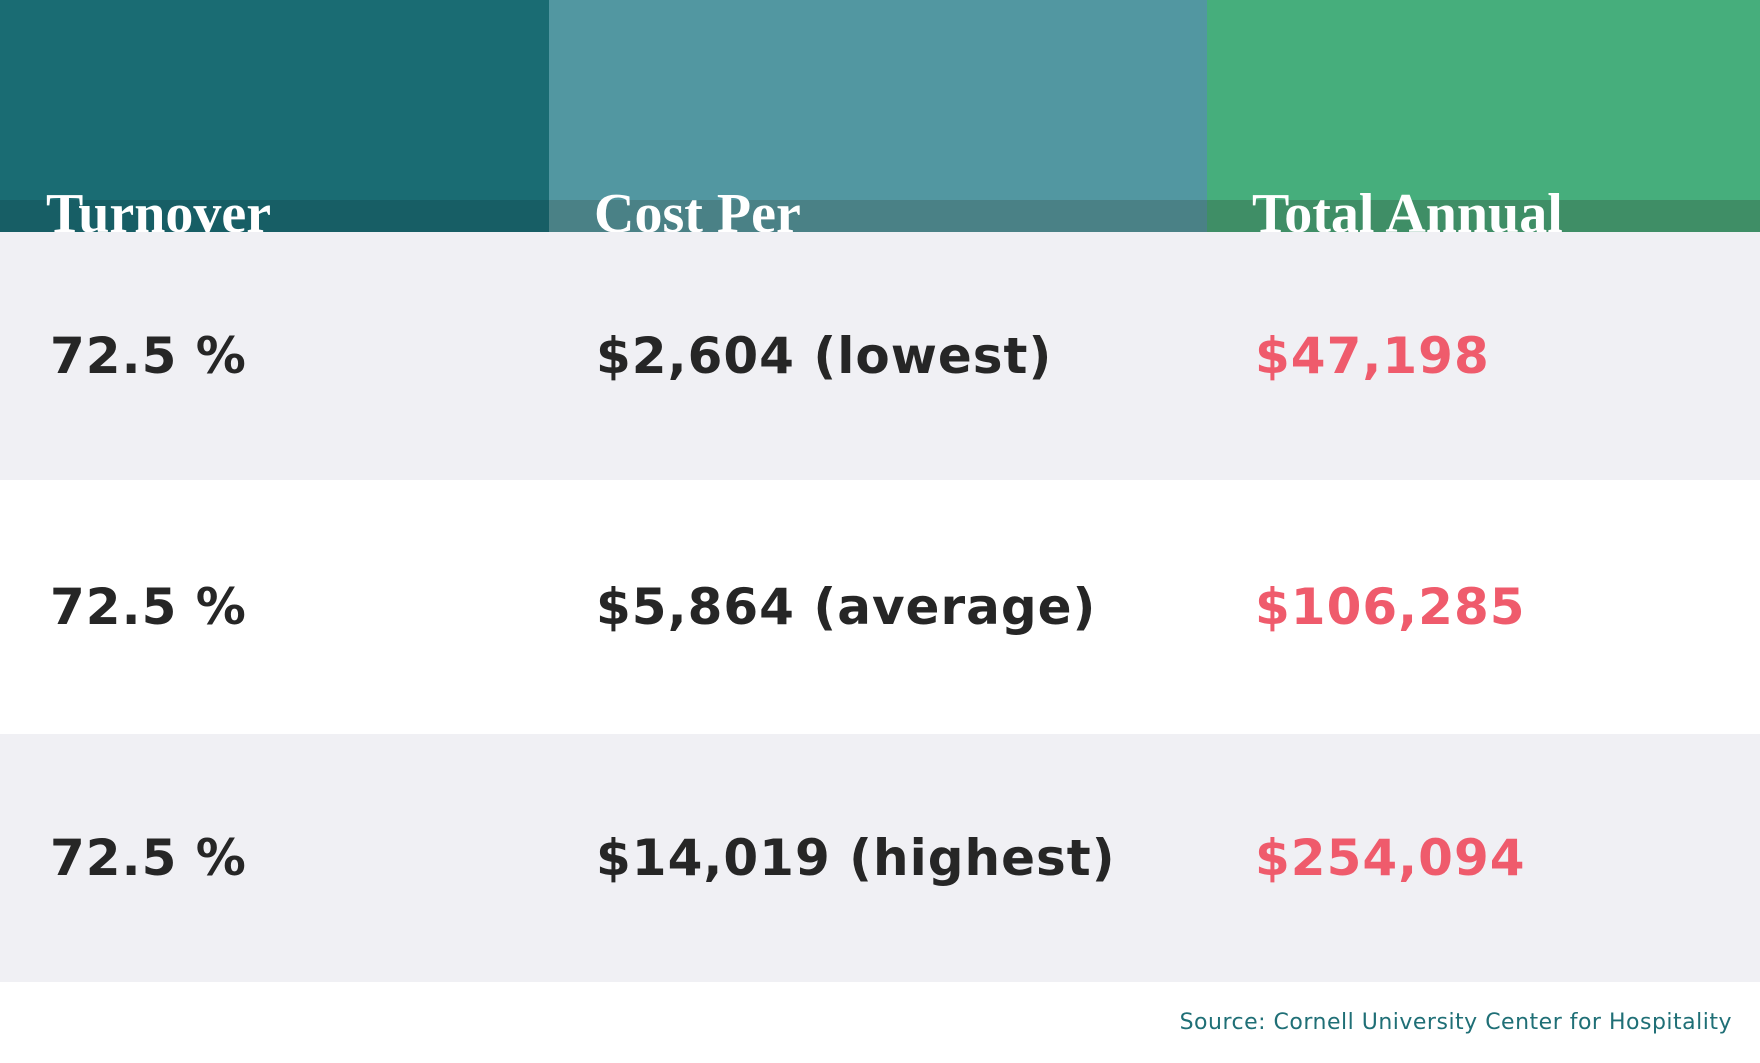 The image size is (1760, 1063). I want to click on header-total-annual-cost: Total Annual Cost, so click(1483, 156).